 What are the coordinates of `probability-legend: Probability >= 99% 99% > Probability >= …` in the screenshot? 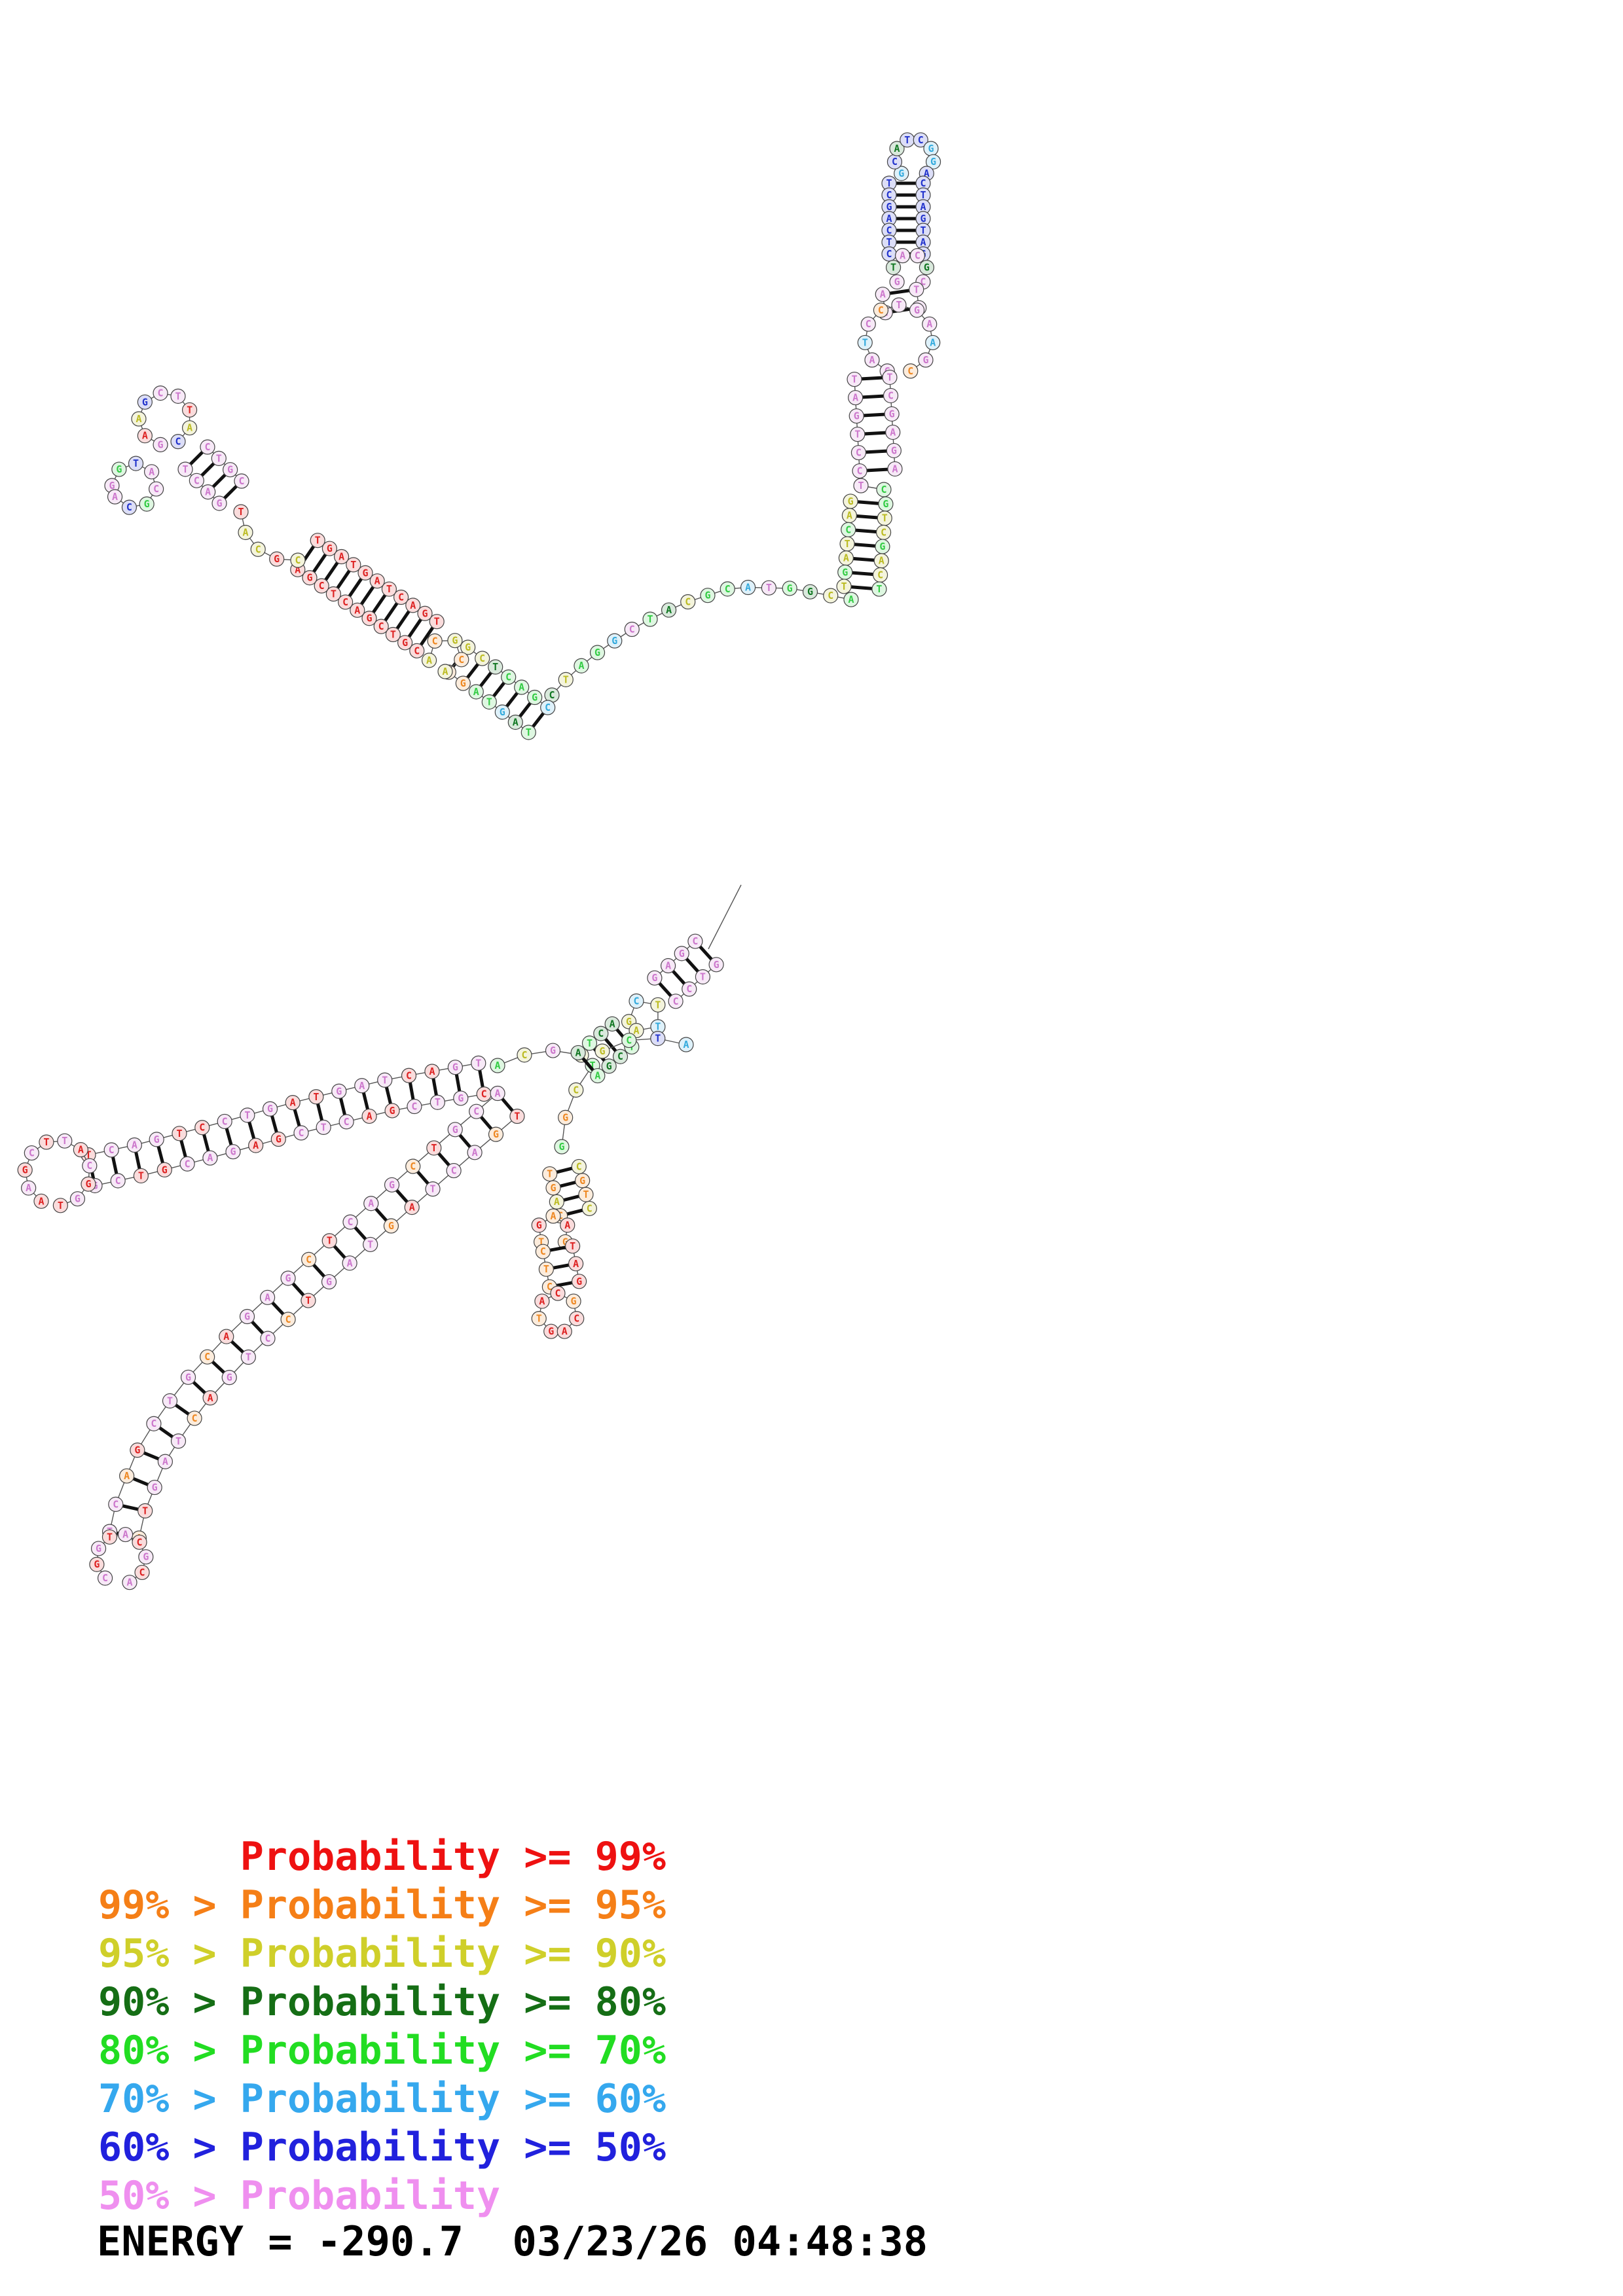 It's located at (382, 2026).